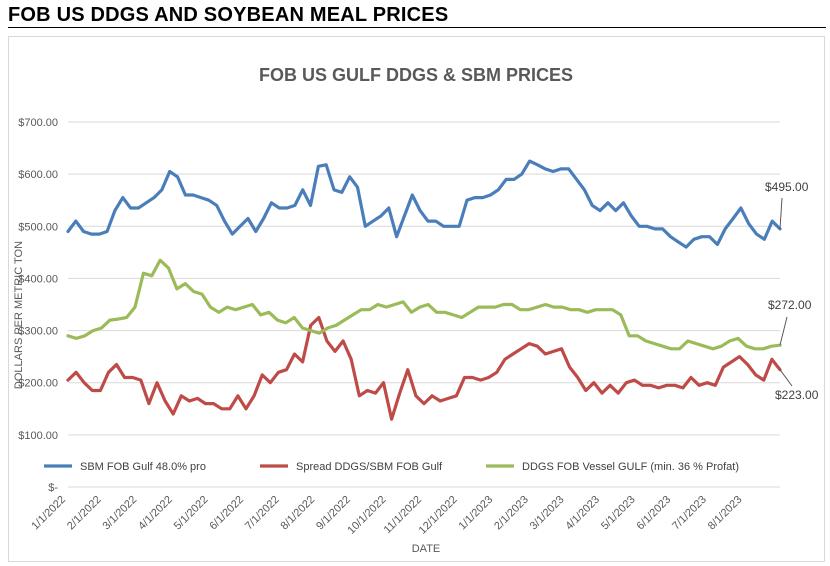  What do you see at coordinates (725, 513) in the screenshot?
I see `x-tick-label: 8/1/2023` at bounding box center [725, 513].